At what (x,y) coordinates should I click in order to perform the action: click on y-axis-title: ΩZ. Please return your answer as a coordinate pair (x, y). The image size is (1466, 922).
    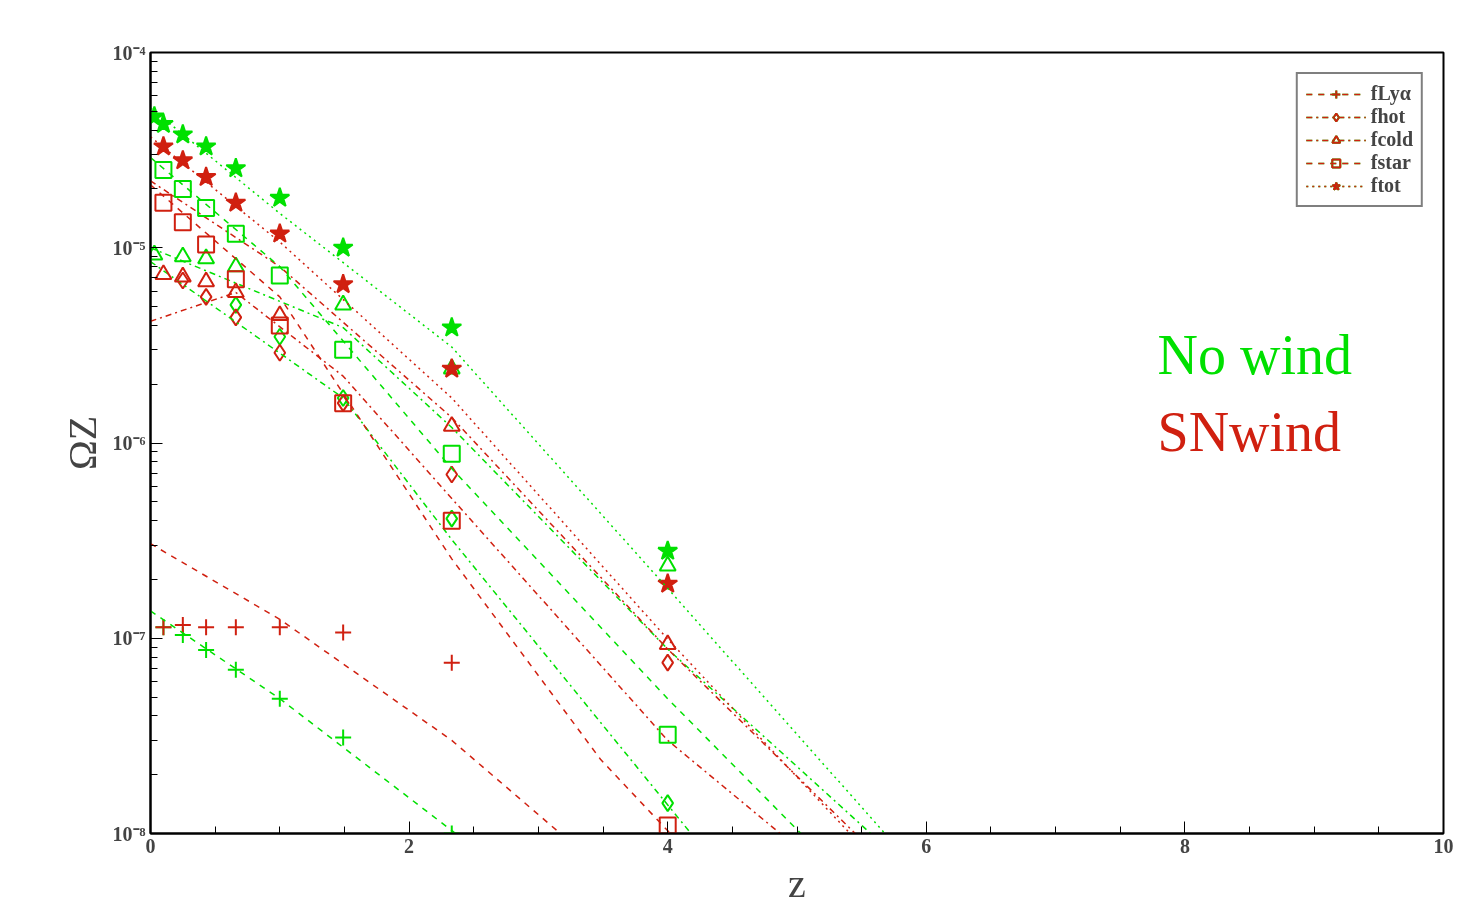
    Looking at the image, I should click on (82, 443).